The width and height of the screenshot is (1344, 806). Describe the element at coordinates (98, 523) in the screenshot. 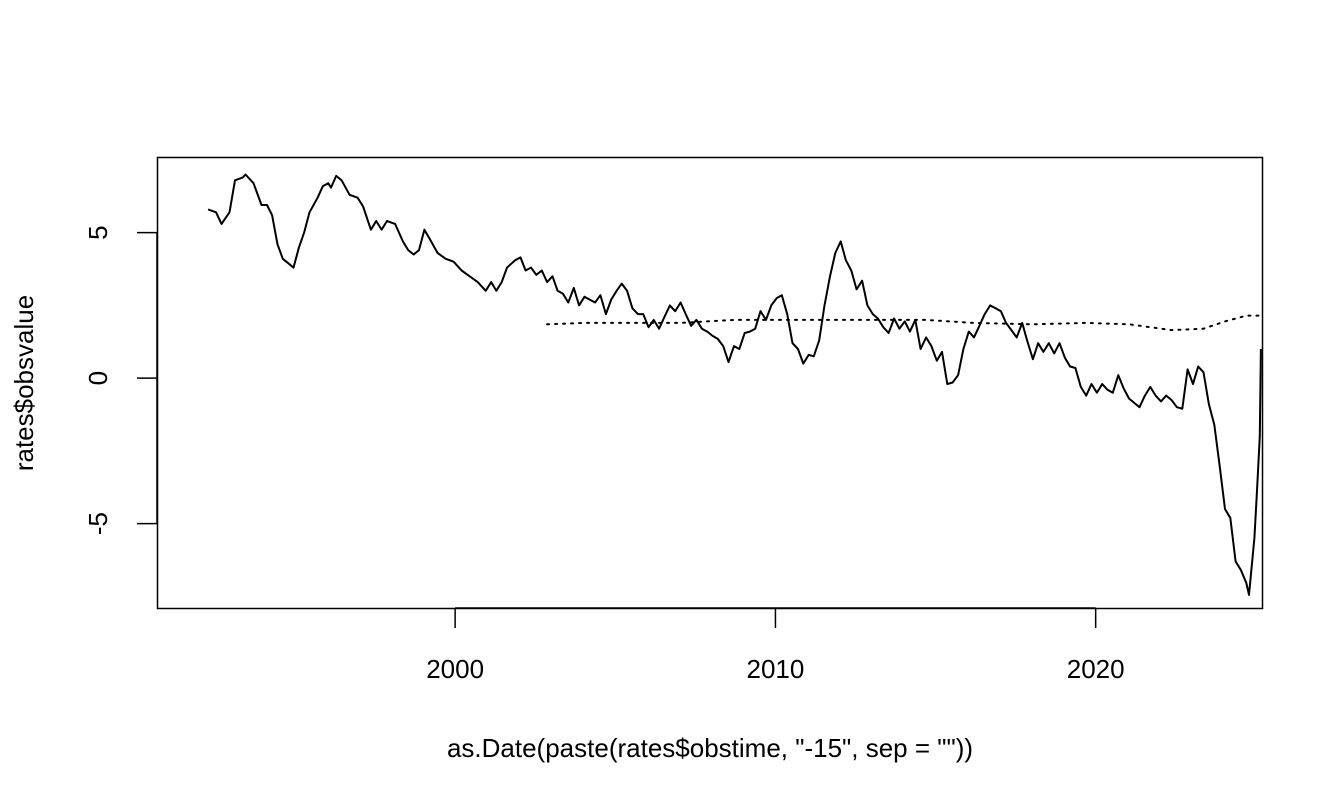

I see `y-tick-label: -5` at that location.